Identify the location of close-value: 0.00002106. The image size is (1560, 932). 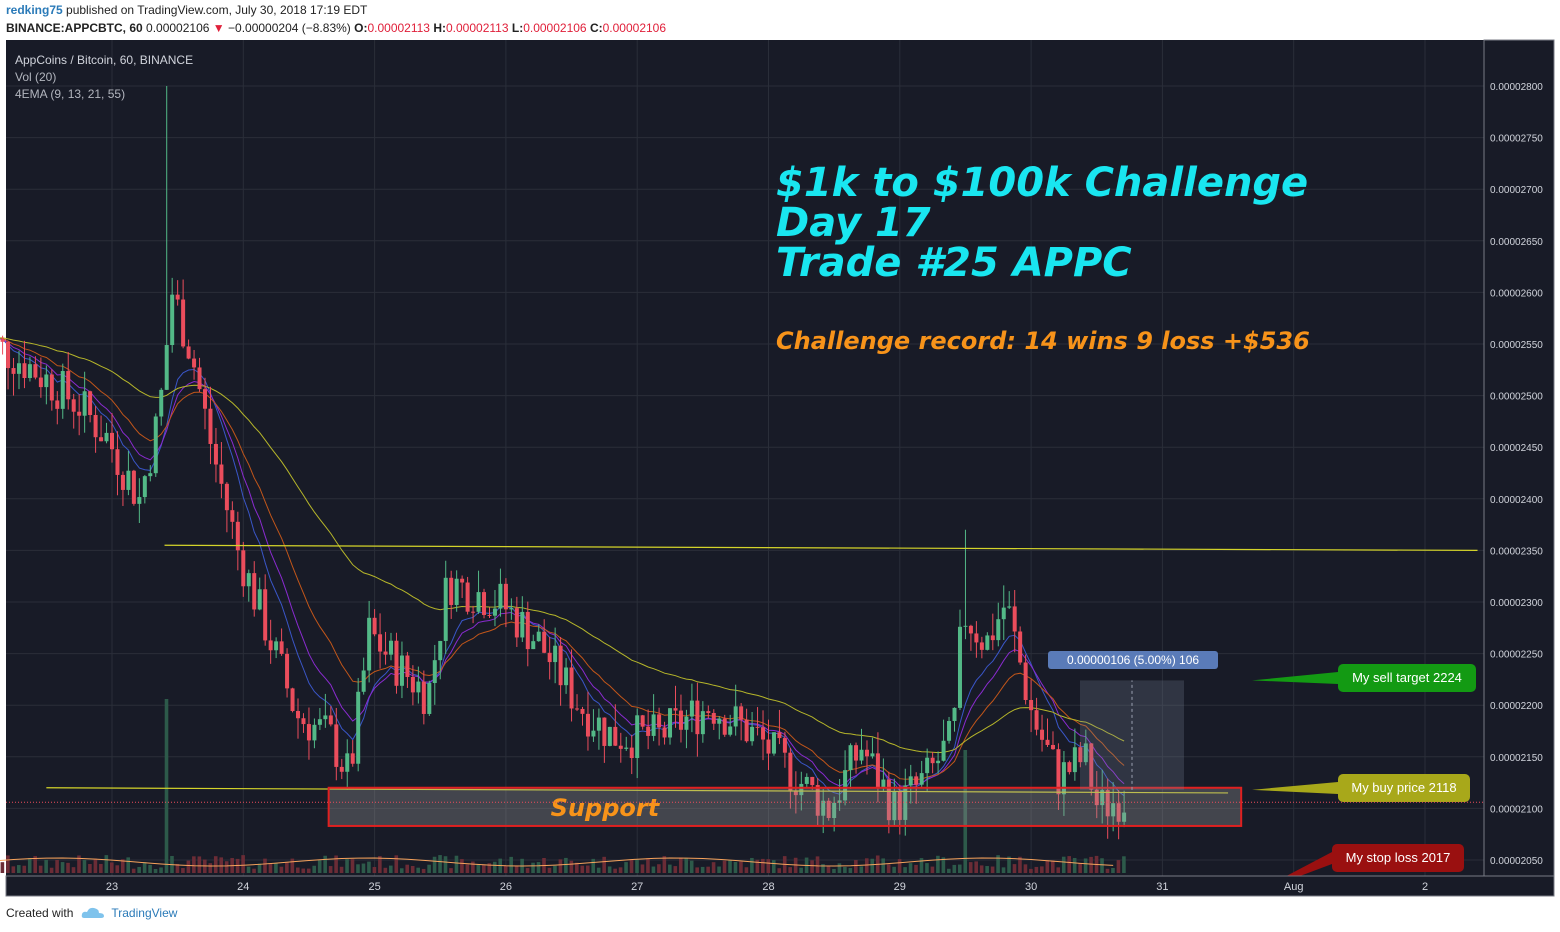
(634, 28).